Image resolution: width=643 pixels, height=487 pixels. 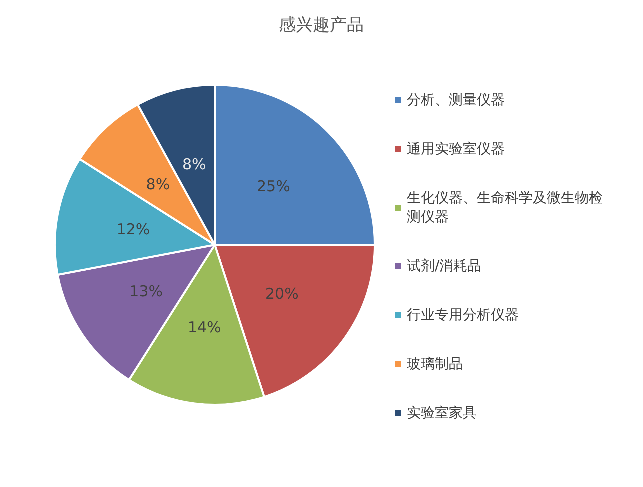 What do you see at coordinates (205, 327) in the screenshot?
I see `data-label: 14%` at bounding box center [205, 327].